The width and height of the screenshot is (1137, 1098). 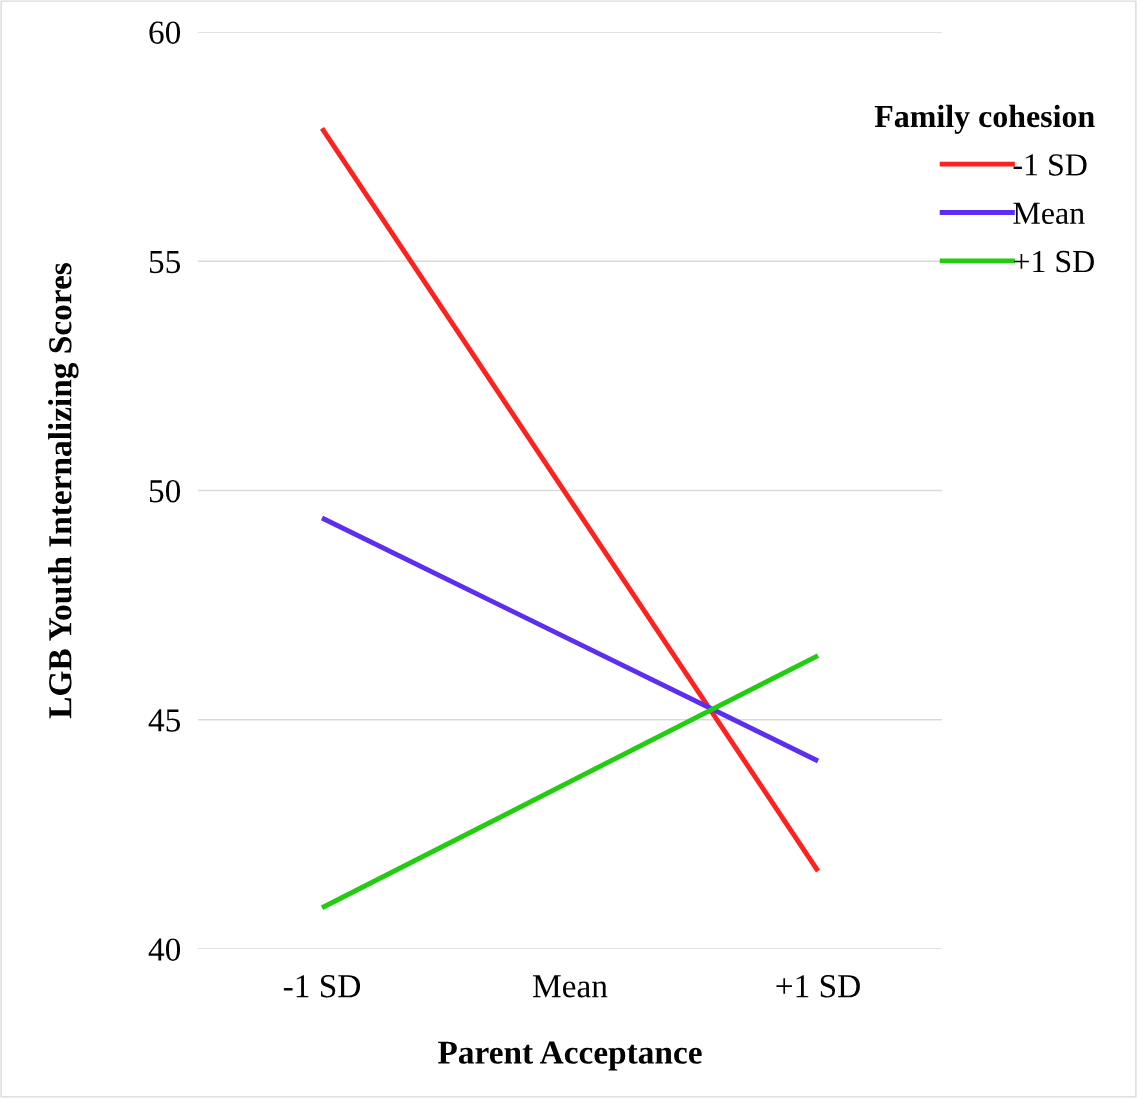 What do you see at coordinates (165, 491) in the screenshot?
I see `y-tick-label: 50` at bounding box center [165, 491].